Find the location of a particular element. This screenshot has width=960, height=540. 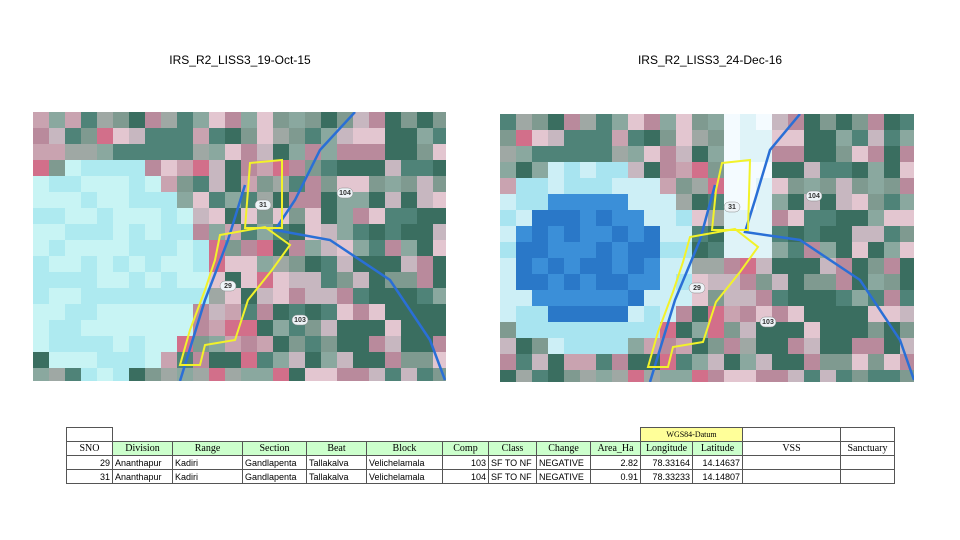

label-badge is located at coordinates (697, 288).